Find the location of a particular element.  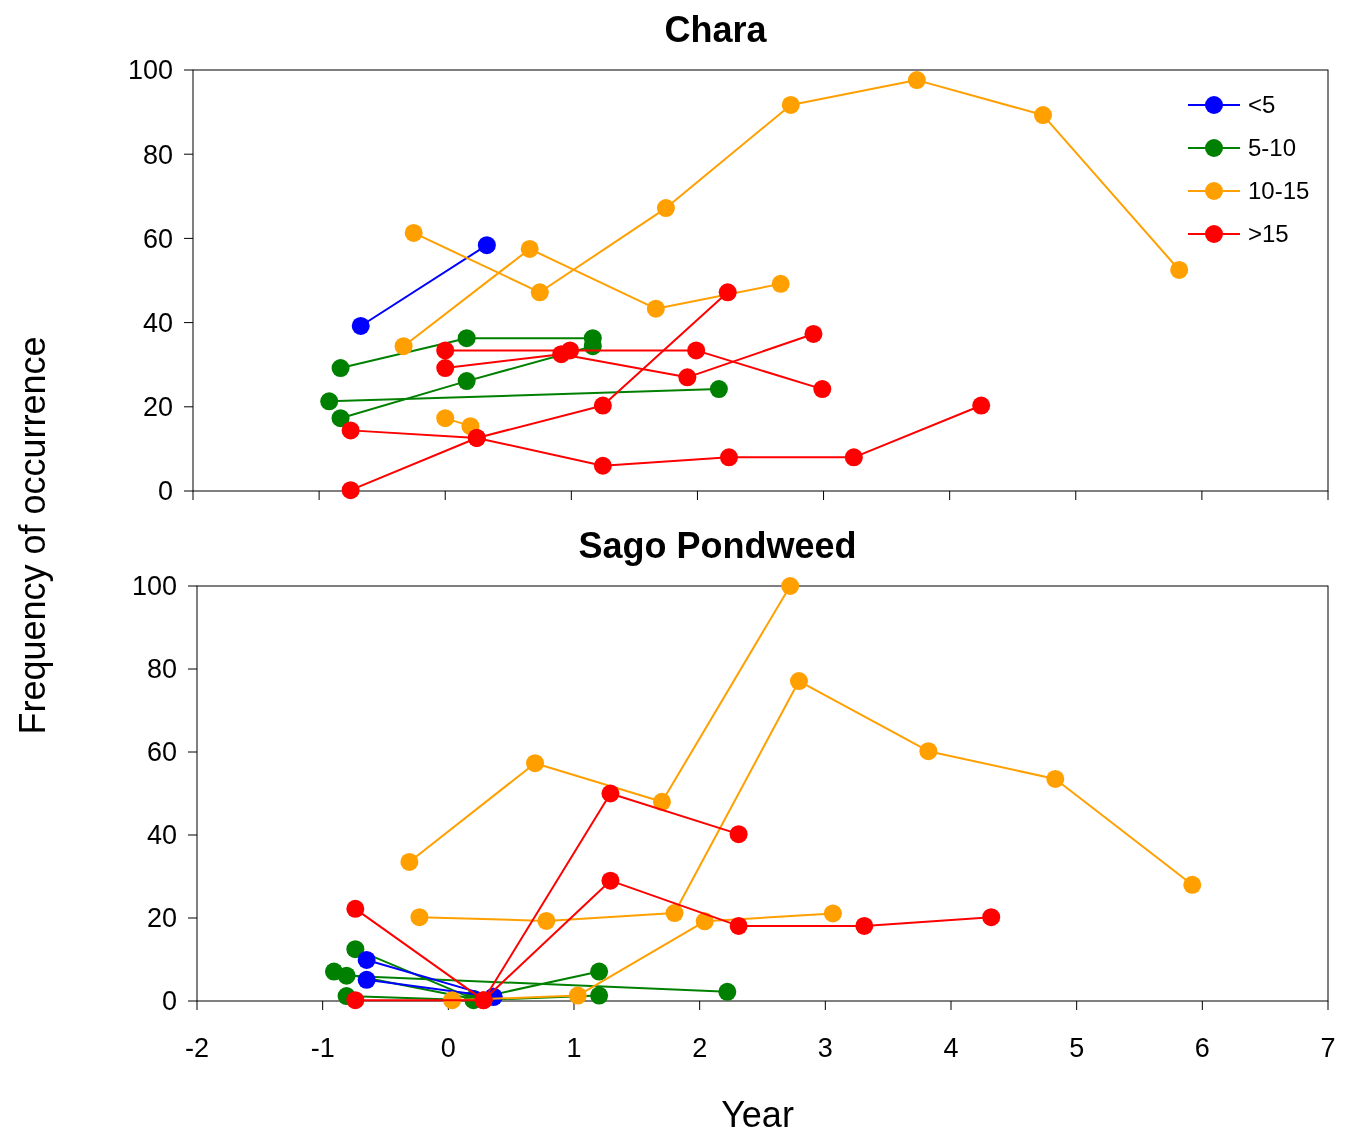

legend-label: <5 is located at coordinates (1262, 105).